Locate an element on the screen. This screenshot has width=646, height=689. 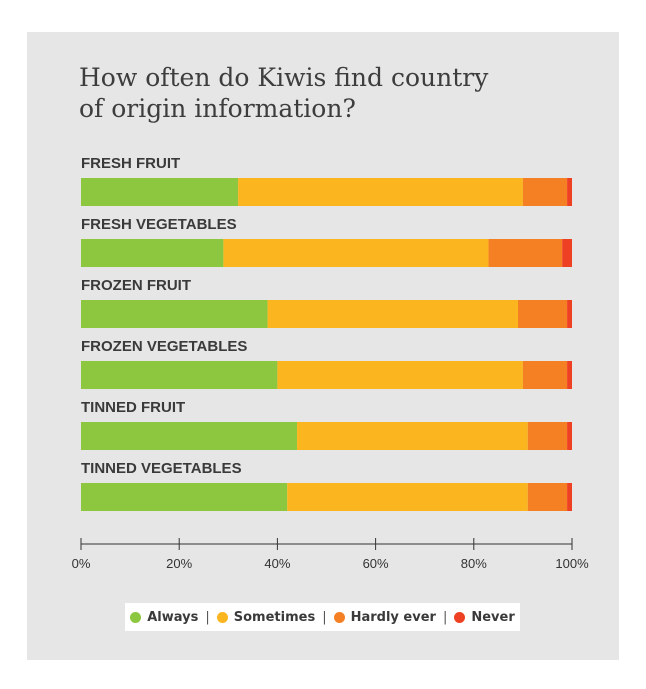
legend-swatch-always is located at coordinates (136, 617).